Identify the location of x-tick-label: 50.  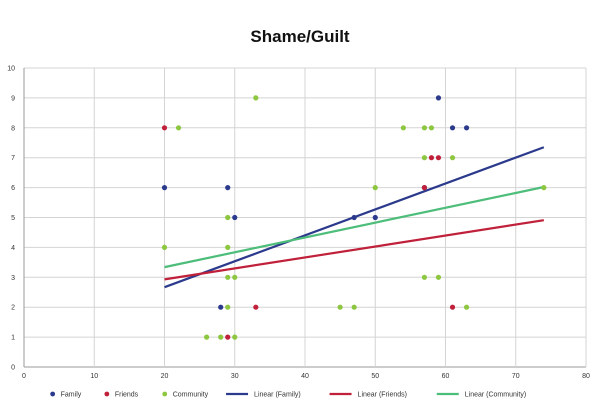
(375, 376).